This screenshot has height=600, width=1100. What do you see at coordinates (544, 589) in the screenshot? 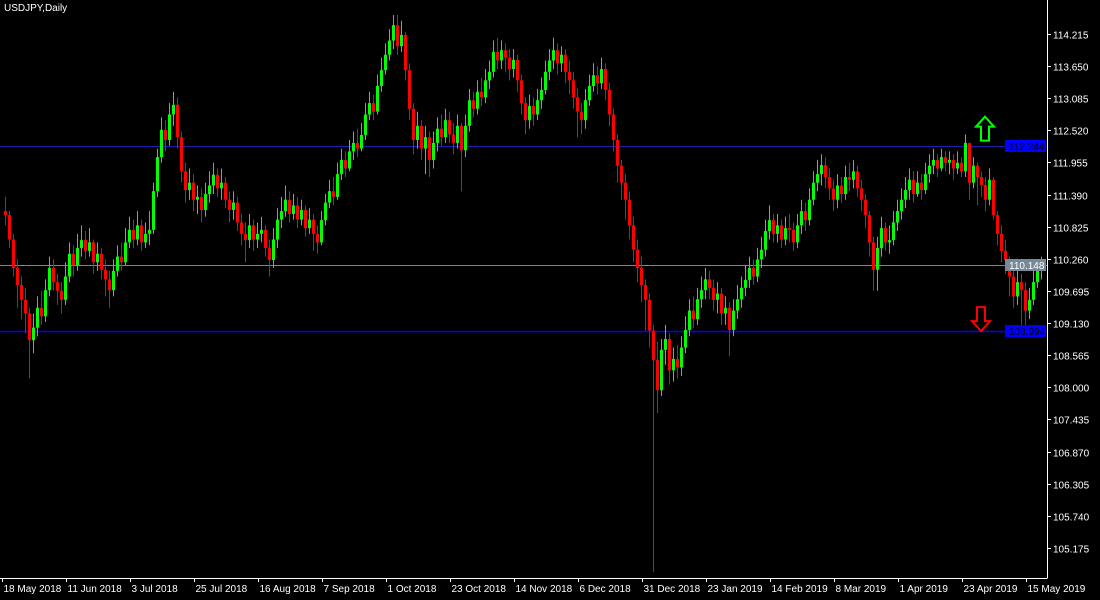
I see `time-tick-label: 14 Nov 2018` at bounding box center [544, 589].